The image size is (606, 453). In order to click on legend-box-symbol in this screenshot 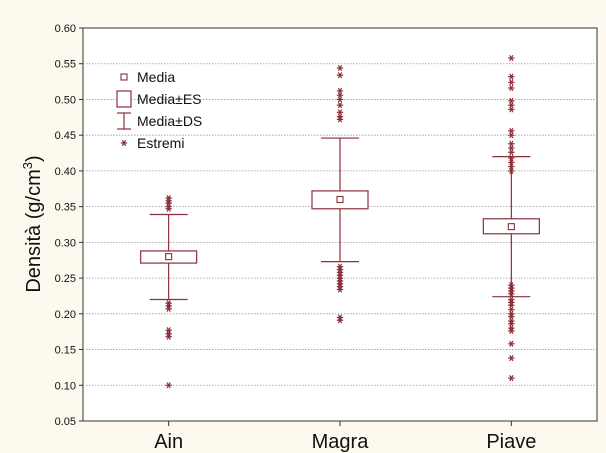, I will do `click(124, 99)`.